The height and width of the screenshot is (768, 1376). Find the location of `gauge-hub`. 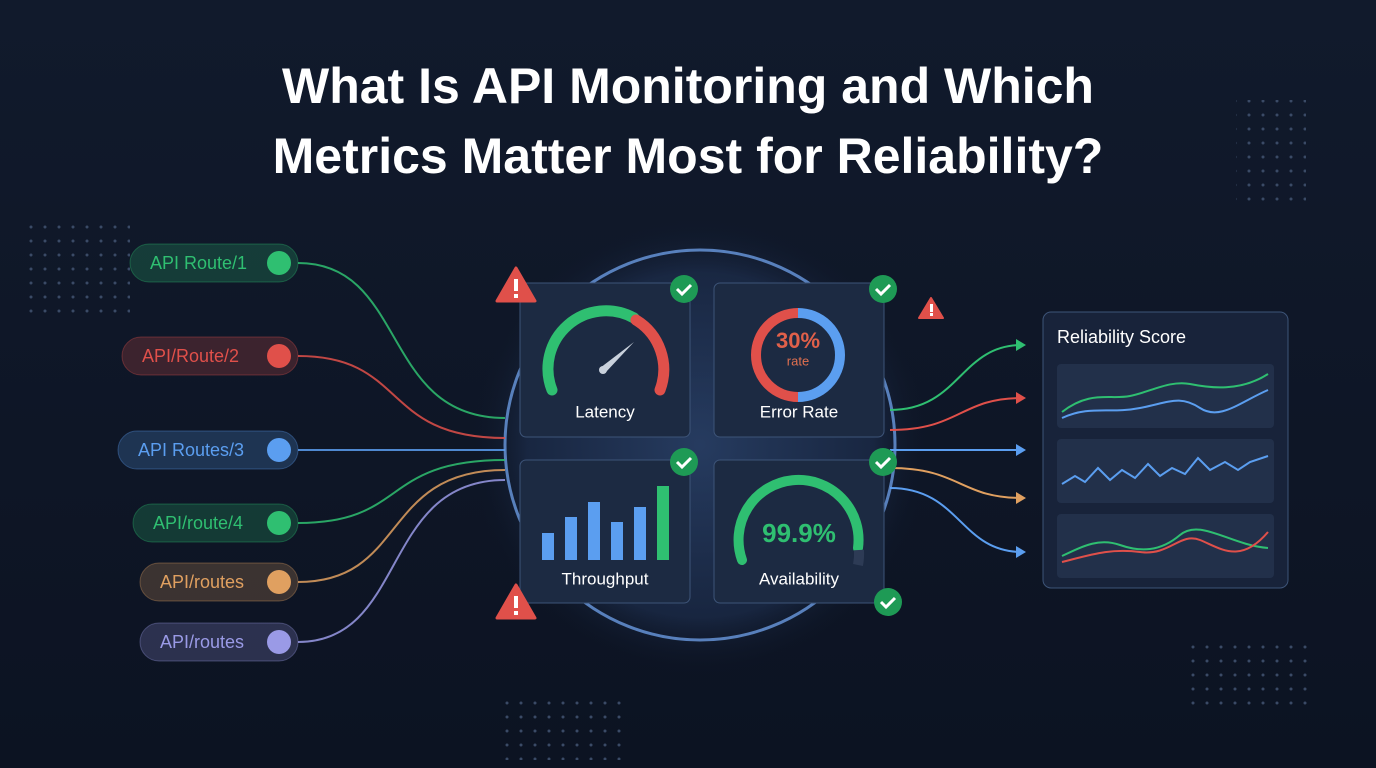

gauge-hub is located at coordinates (603, 370).